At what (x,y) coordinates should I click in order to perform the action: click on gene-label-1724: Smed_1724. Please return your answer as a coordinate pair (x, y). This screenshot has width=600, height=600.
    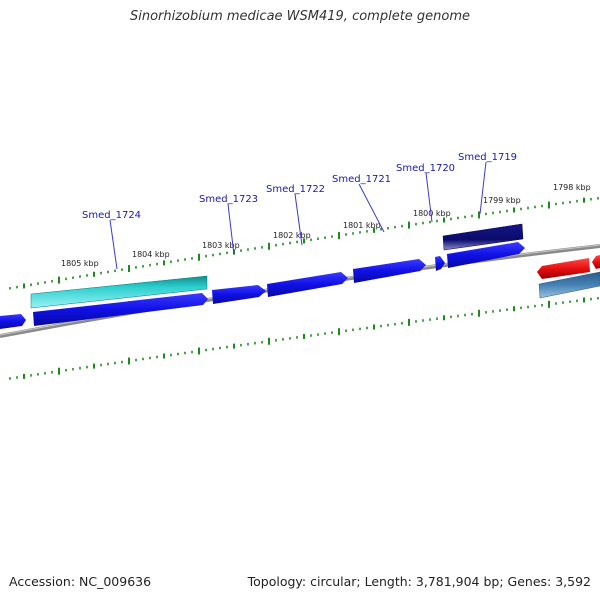
    Looking at the image, I should click on (111, 215).